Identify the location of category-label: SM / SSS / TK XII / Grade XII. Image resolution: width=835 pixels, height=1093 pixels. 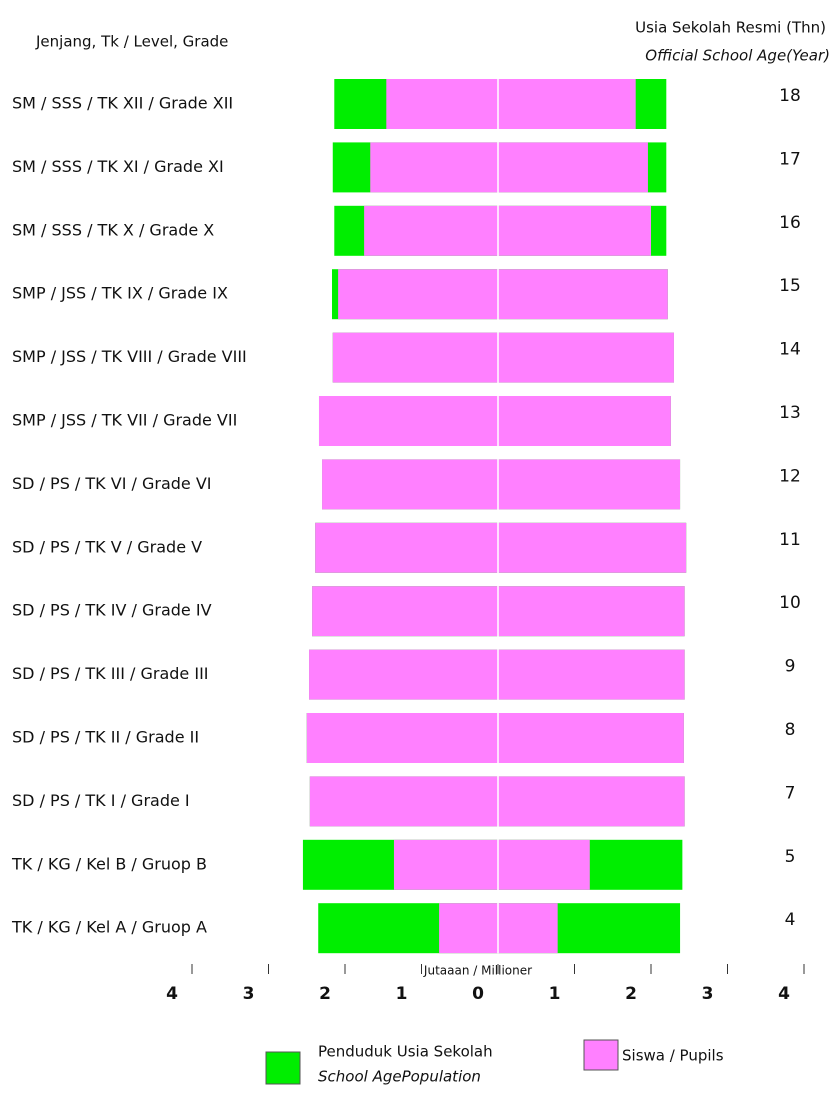
(122, 103).